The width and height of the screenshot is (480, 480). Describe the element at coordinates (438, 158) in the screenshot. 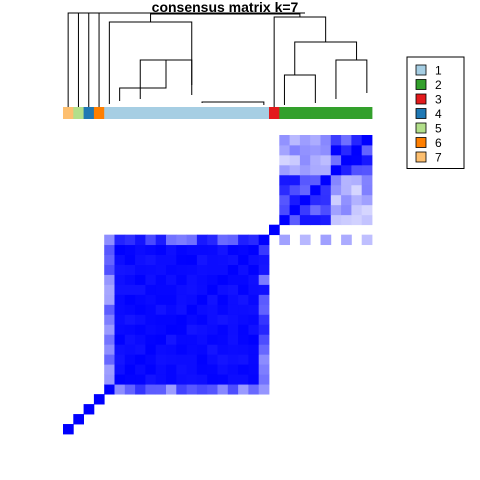

I see `legend-label: 7` at that location.